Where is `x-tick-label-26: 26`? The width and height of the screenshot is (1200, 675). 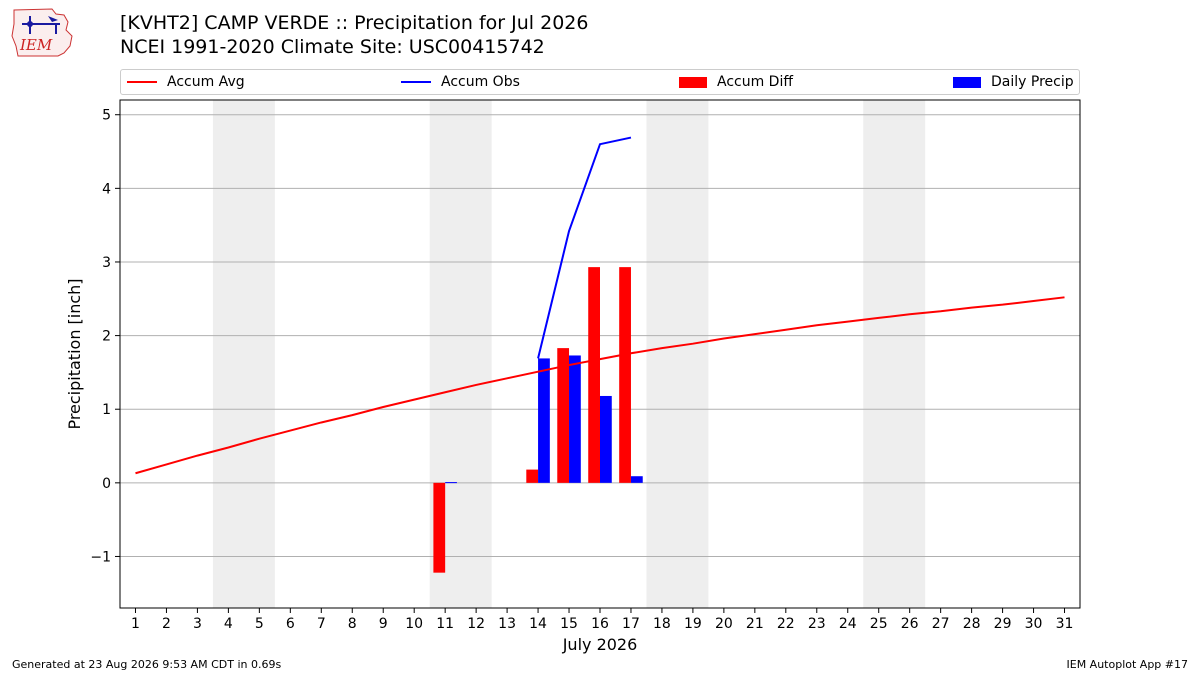 x-tick-label-26: 26 is located at coordinates (910, 624).